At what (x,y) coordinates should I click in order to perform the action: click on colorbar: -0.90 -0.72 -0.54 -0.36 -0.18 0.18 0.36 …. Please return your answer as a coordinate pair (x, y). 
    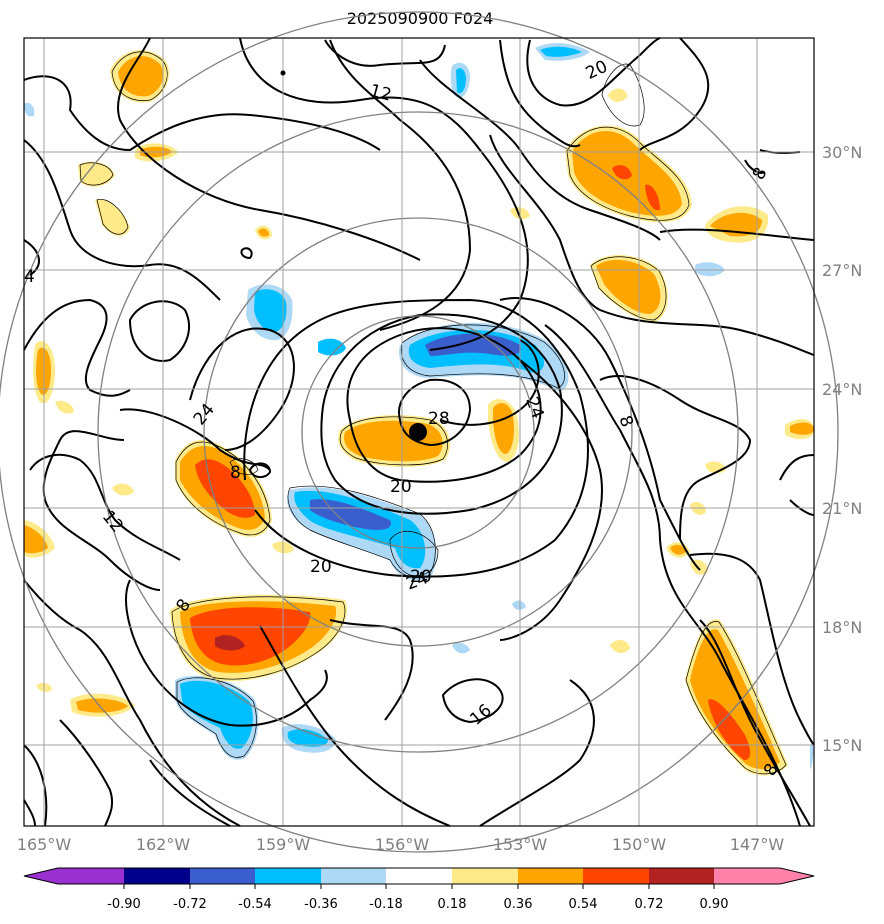
    Looking at the image, I should click on (419, 889).